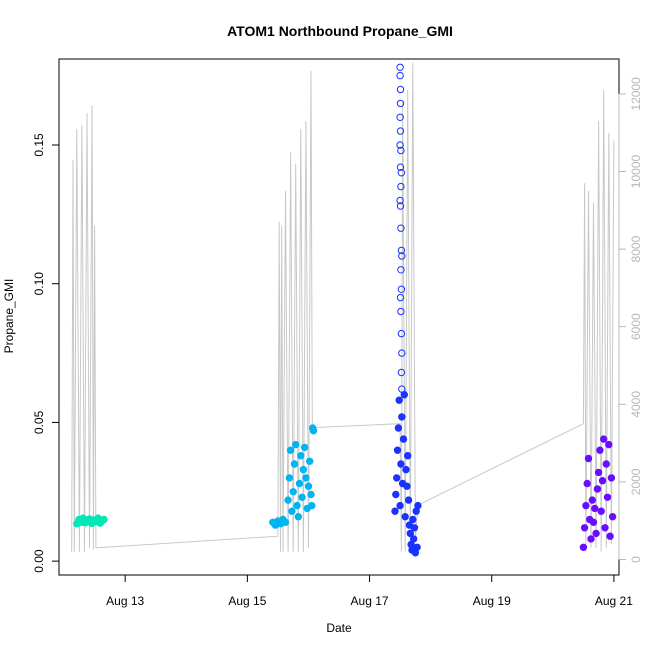 The height and width of the screenshot is (650, 650). What do you see at coordinates (340, 31) in the screenshot?
I see `chart-title: ATOM1 Northbound Propane_GMI` at bounding box center [340, 31].